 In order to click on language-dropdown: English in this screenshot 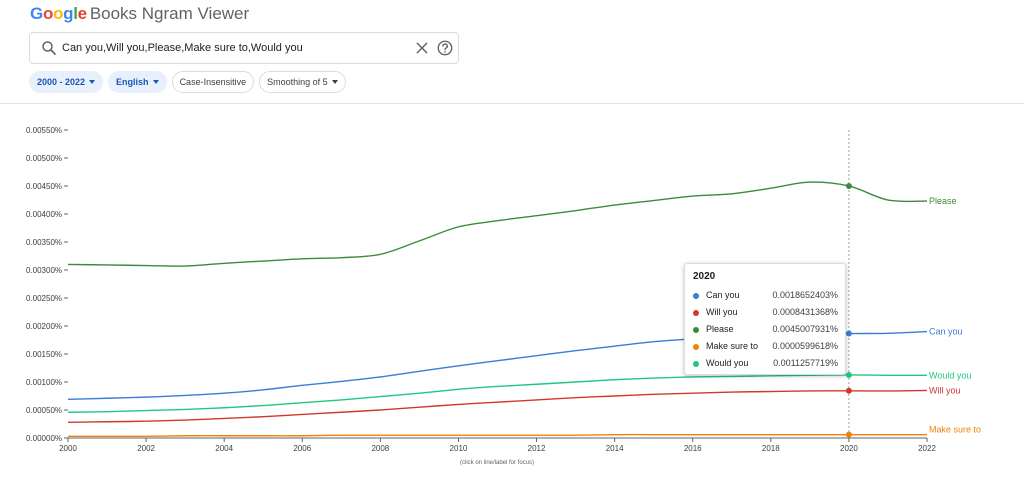, I will do `click(137, 82)`.